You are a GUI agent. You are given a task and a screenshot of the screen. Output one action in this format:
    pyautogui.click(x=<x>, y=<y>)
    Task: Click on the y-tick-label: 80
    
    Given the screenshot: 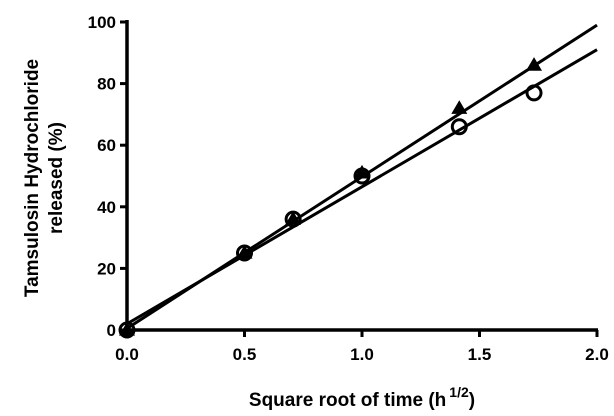 What is the action you would take?
    pyautogui.click(x=106, y=84)
    